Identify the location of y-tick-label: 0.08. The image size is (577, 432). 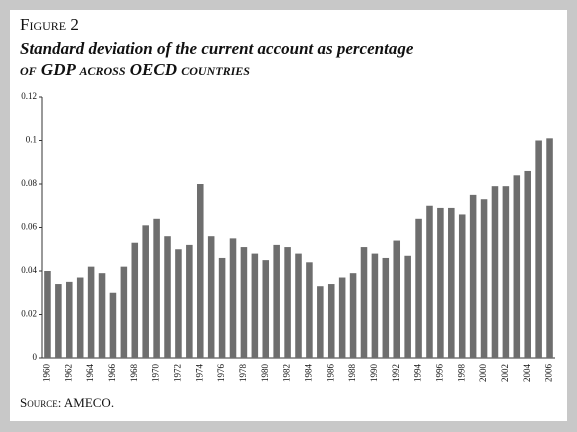
(29, 183).